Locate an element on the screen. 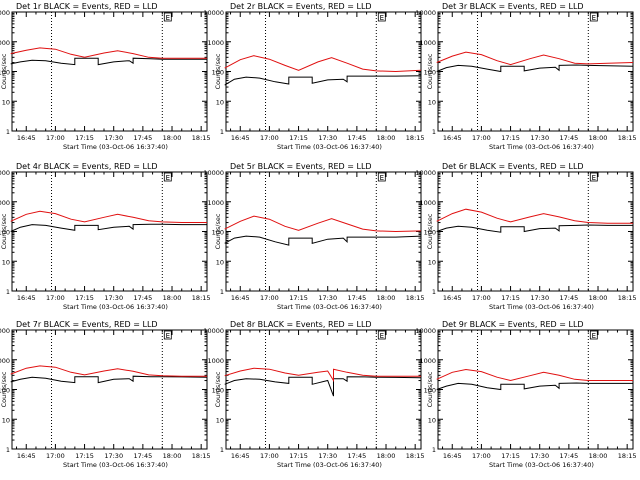 The height and width of the screenshot is (480, 640). chart-title: Det 6r BLACK = Events, RED = LLD is located at coordinates (513, 166).